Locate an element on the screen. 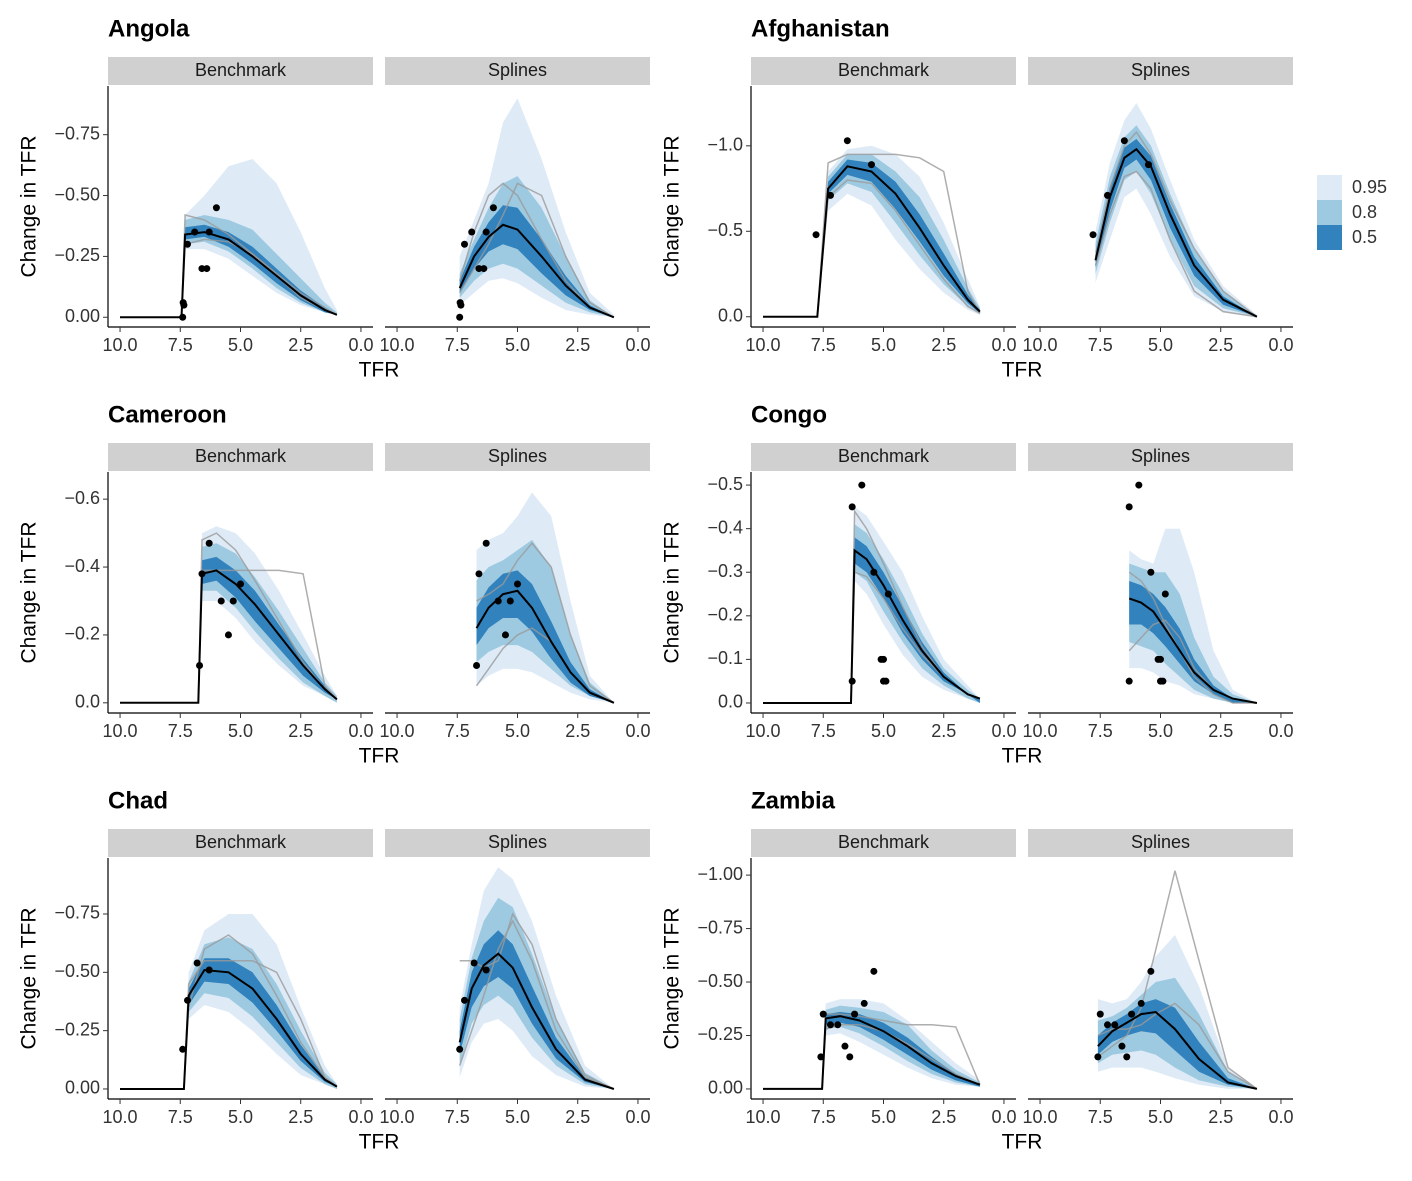  y-tick-label: −0.3 is located at coordinates (725, 571).